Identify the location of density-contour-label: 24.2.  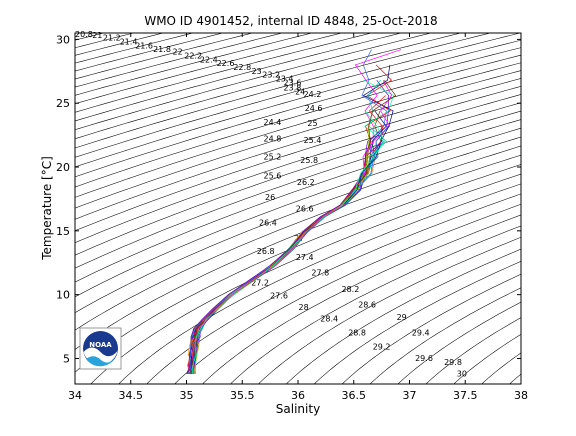
(313, 94).